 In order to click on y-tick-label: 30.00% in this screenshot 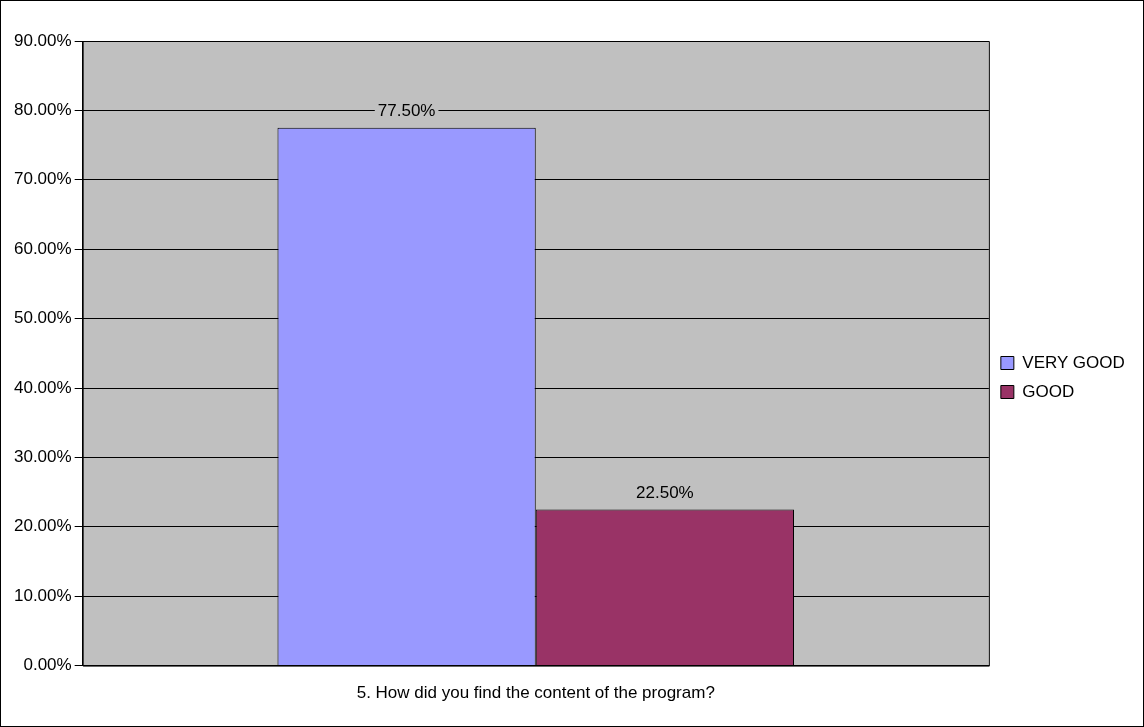, I will do `click(42, 457)`.